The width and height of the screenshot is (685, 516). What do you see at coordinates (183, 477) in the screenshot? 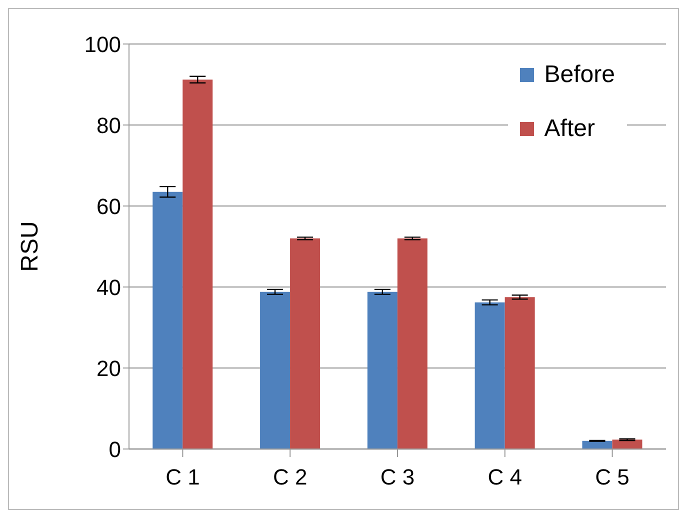
I see `x-tick-label: C 1` at bounding box center [183, 477].